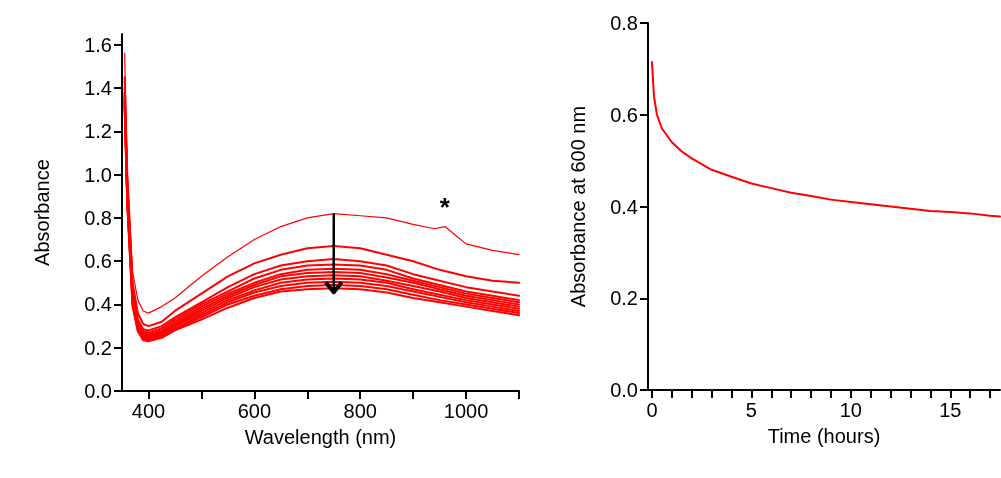  I want to click on x-tick-label: 0, so click(652, 410).